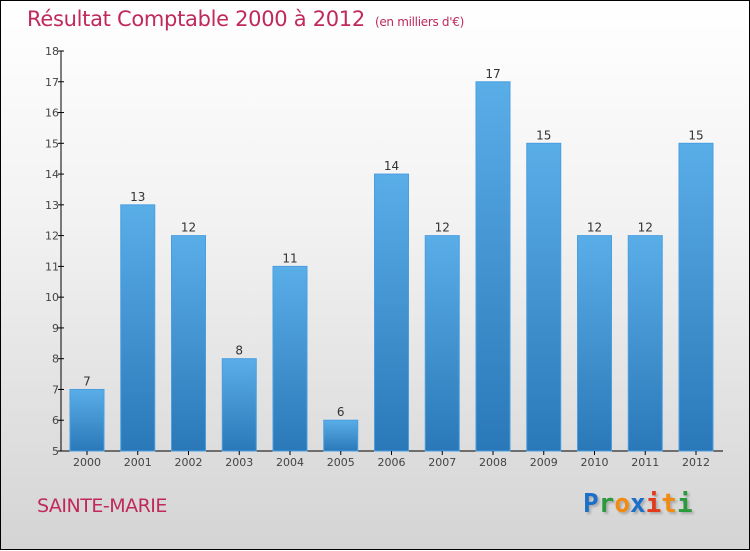  I want to click on x-tick-label: 2005, so click(341, 462).